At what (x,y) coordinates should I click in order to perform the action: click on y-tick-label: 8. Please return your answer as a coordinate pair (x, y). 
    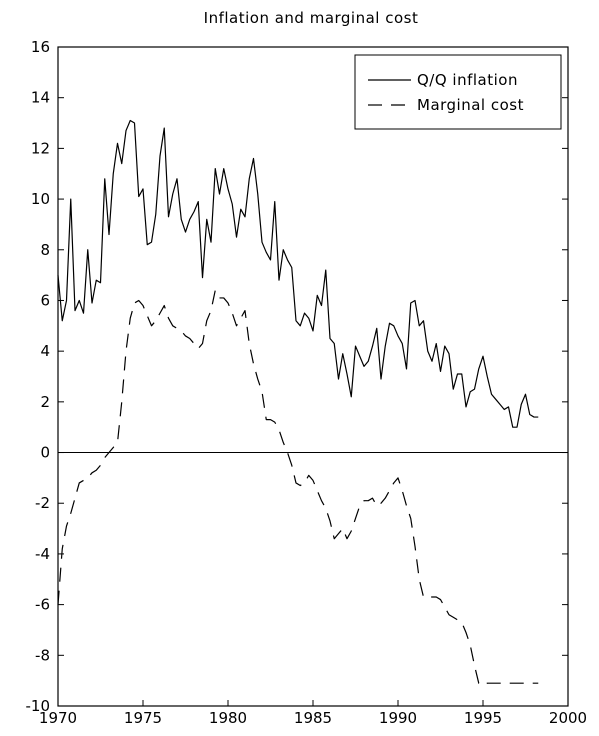
    Looking at the image, I should click on (45, 250).